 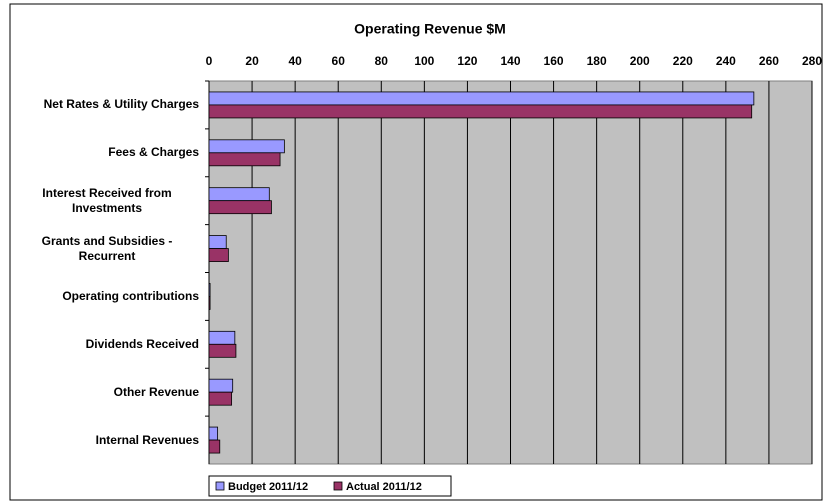 I want to click on y-tick-label-box: Interest Received from Investments, so click(x=107, y=200).